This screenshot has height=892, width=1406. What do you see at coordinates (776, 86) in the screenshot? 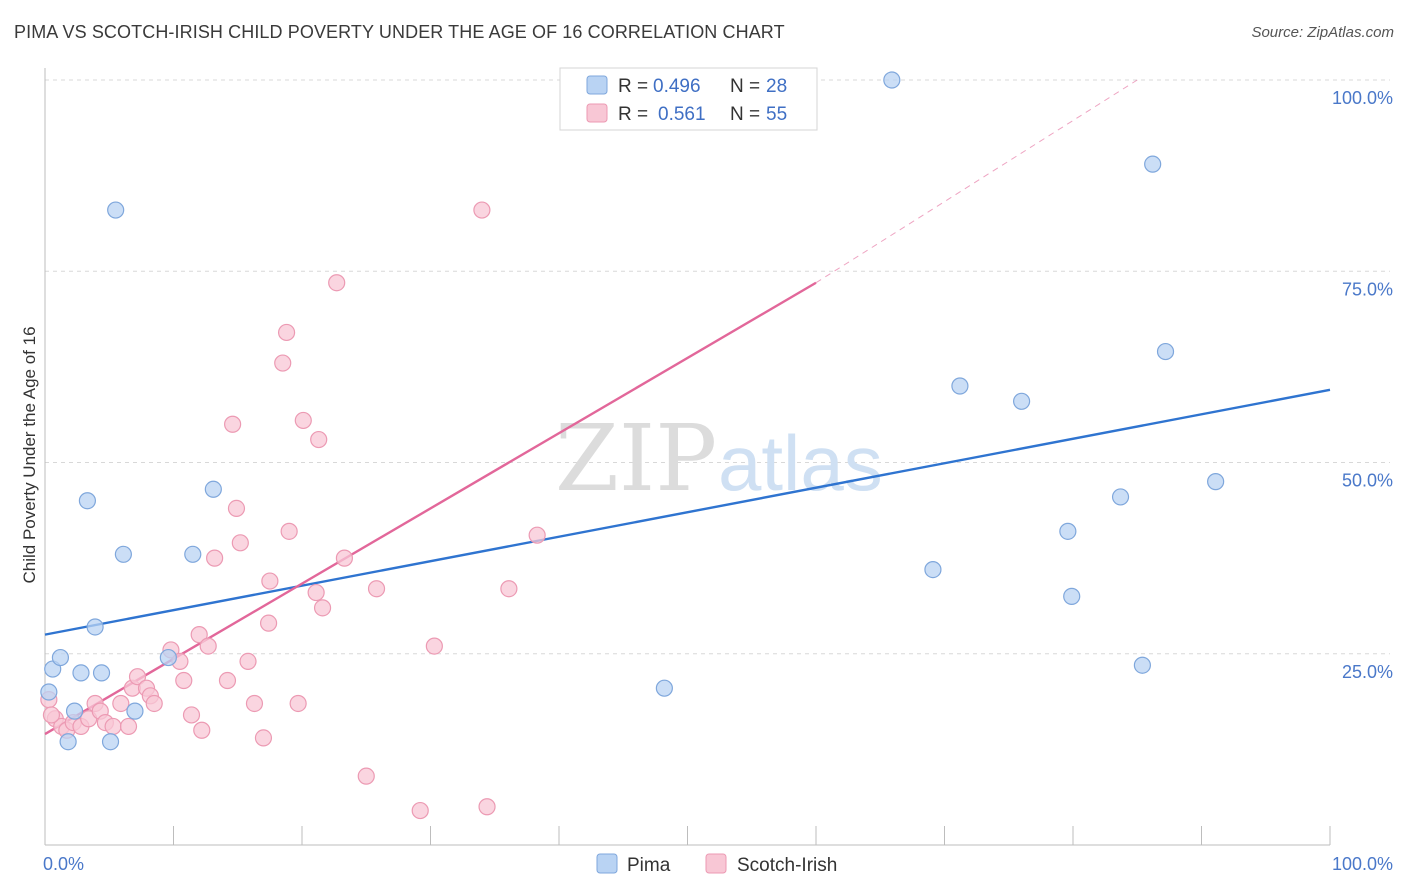
I see `legend-n-value-pima: 28` at bounding box center [776, 86].